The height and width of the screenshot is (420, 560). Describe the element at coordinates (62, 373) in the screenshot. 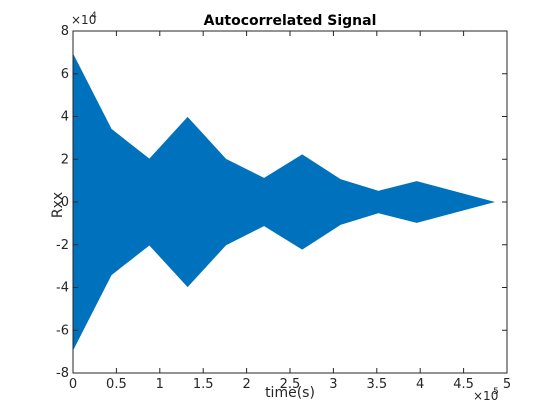

I see `y-tick-label: -8` at that location.